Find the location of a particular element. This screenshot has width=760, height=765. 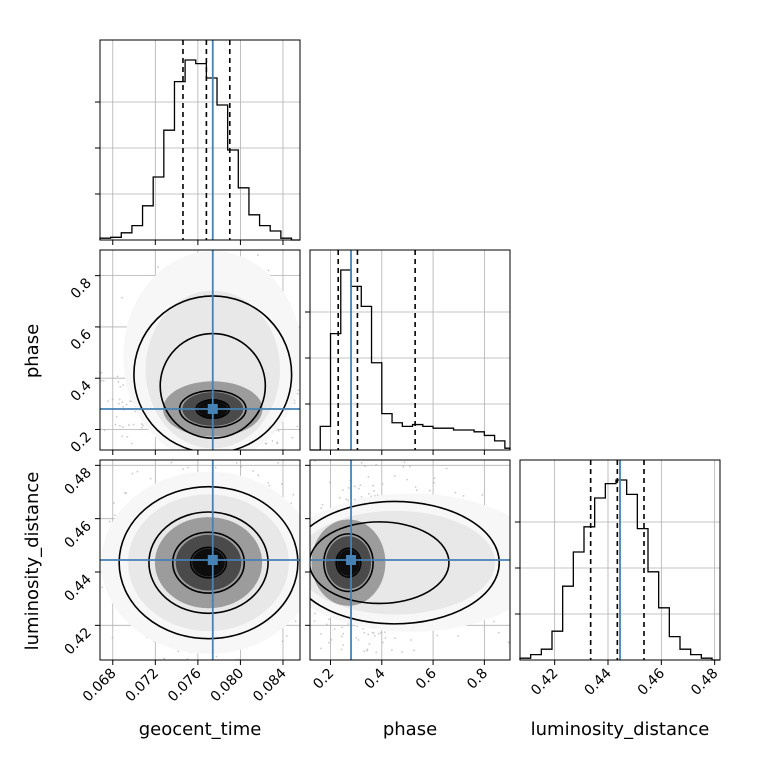

hist-panel-geocent-time is located at coordinates (198, 142).